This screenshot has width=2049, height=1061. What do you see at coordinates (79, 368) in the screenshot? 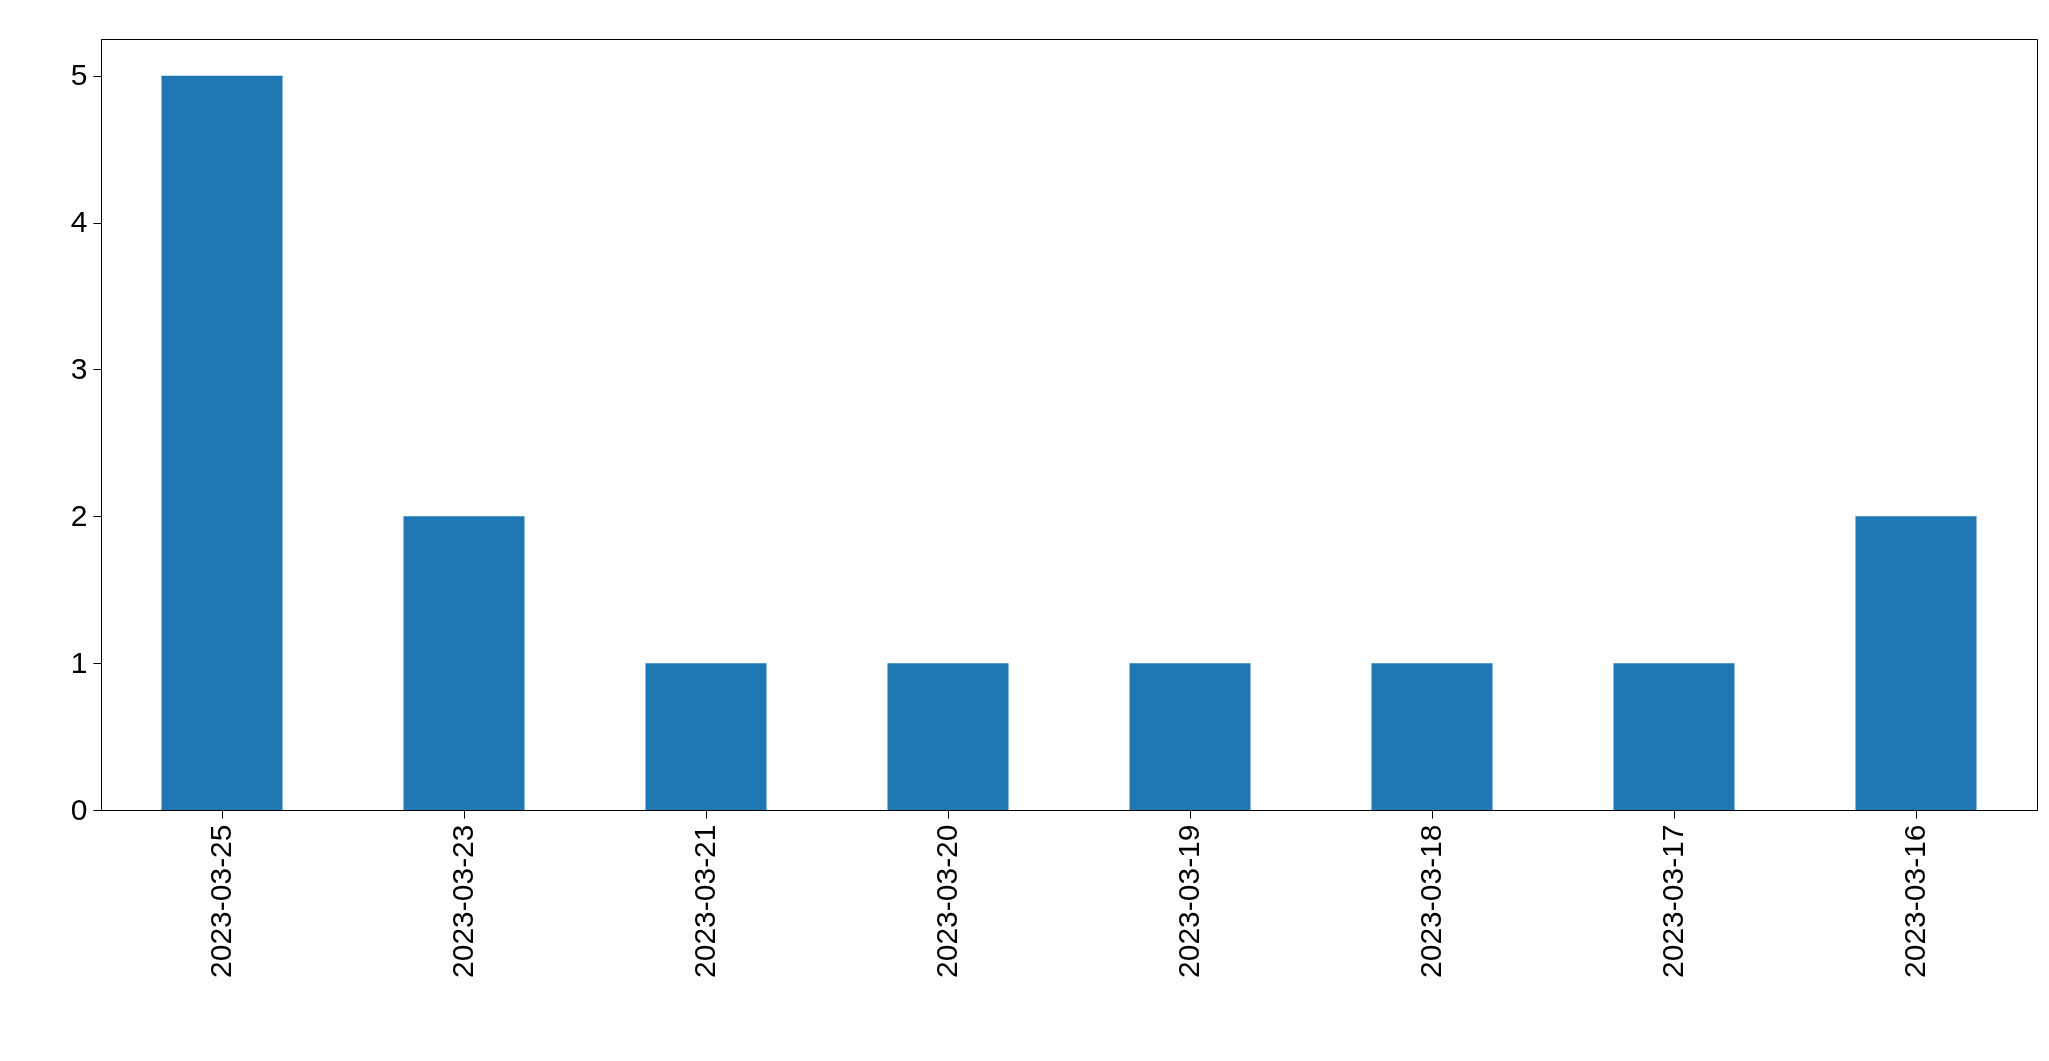
I see `y-tick-label: 3` at bounding box center [79, 368].